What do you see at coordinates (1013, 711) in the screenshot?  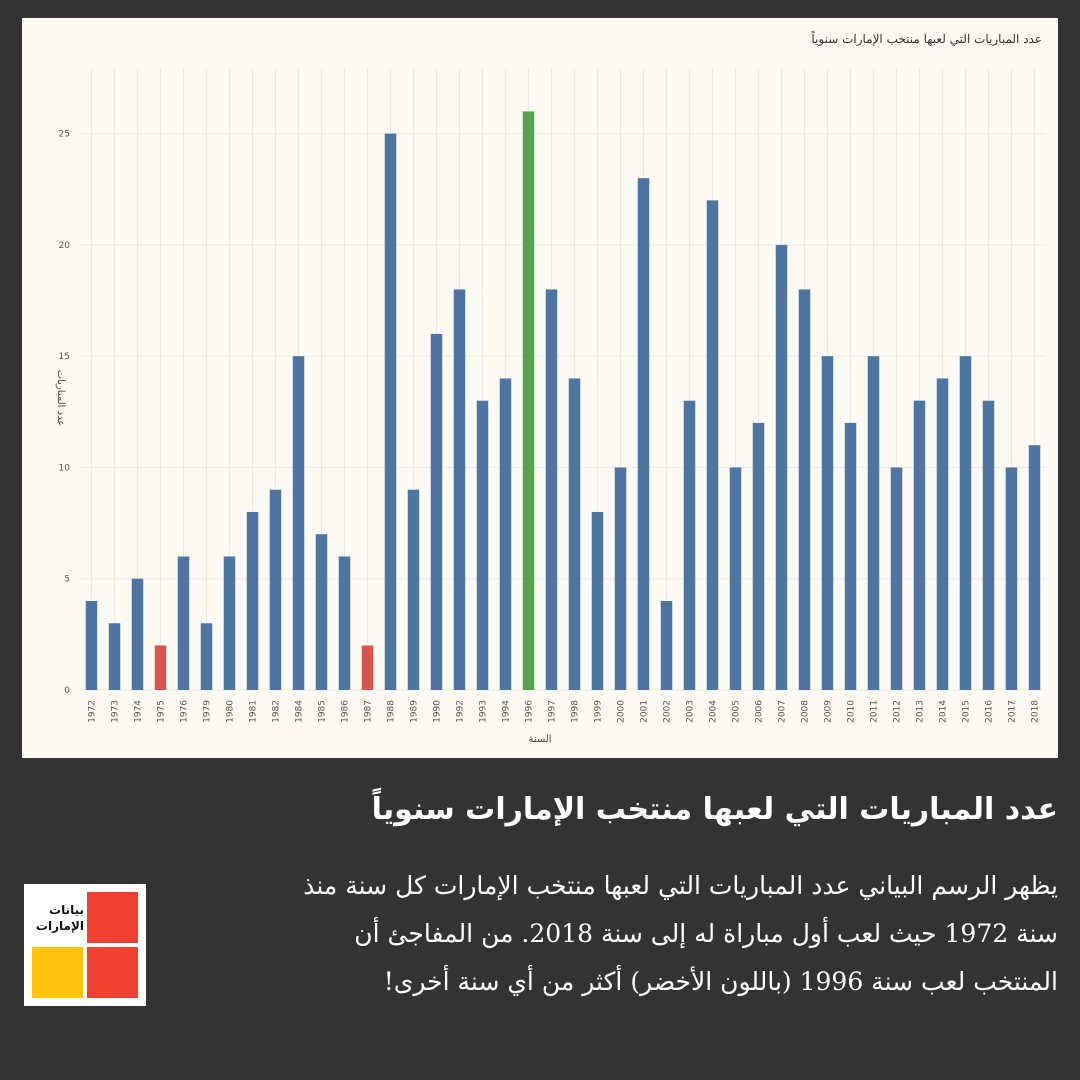 I see `x-tick-label: 2017` at bounding box center [1013, 711].